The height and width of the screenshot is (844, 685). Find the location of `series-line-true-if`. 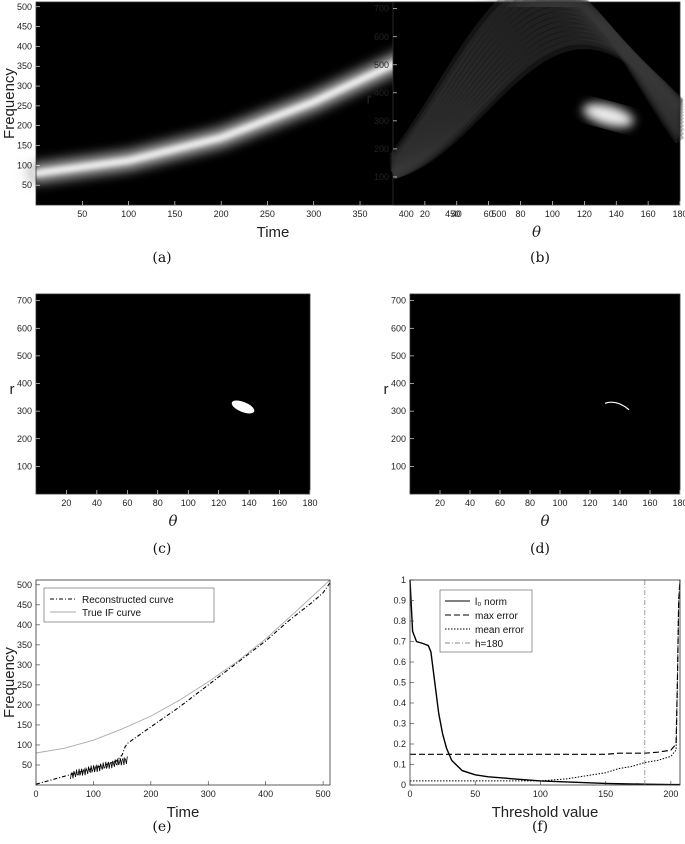

series-line-true-if is located at coordinates (183, 666).